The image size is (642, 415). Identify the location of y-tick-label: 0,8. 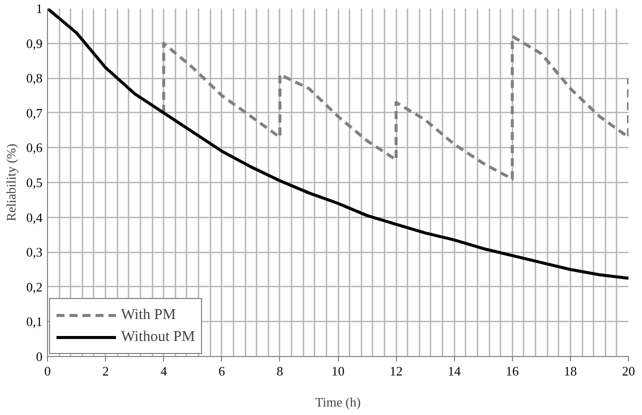
(34, 78).